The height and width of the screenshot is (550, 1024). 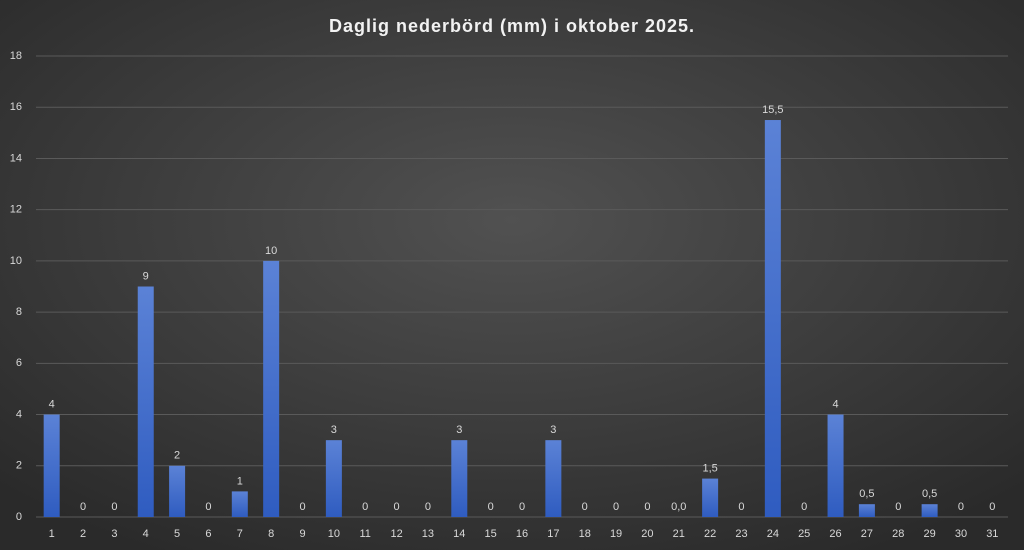 What do you see at coordinates (835, 534) in the screenshot?
I see `x-tick-label: 26` at bounding box center [835, 534].